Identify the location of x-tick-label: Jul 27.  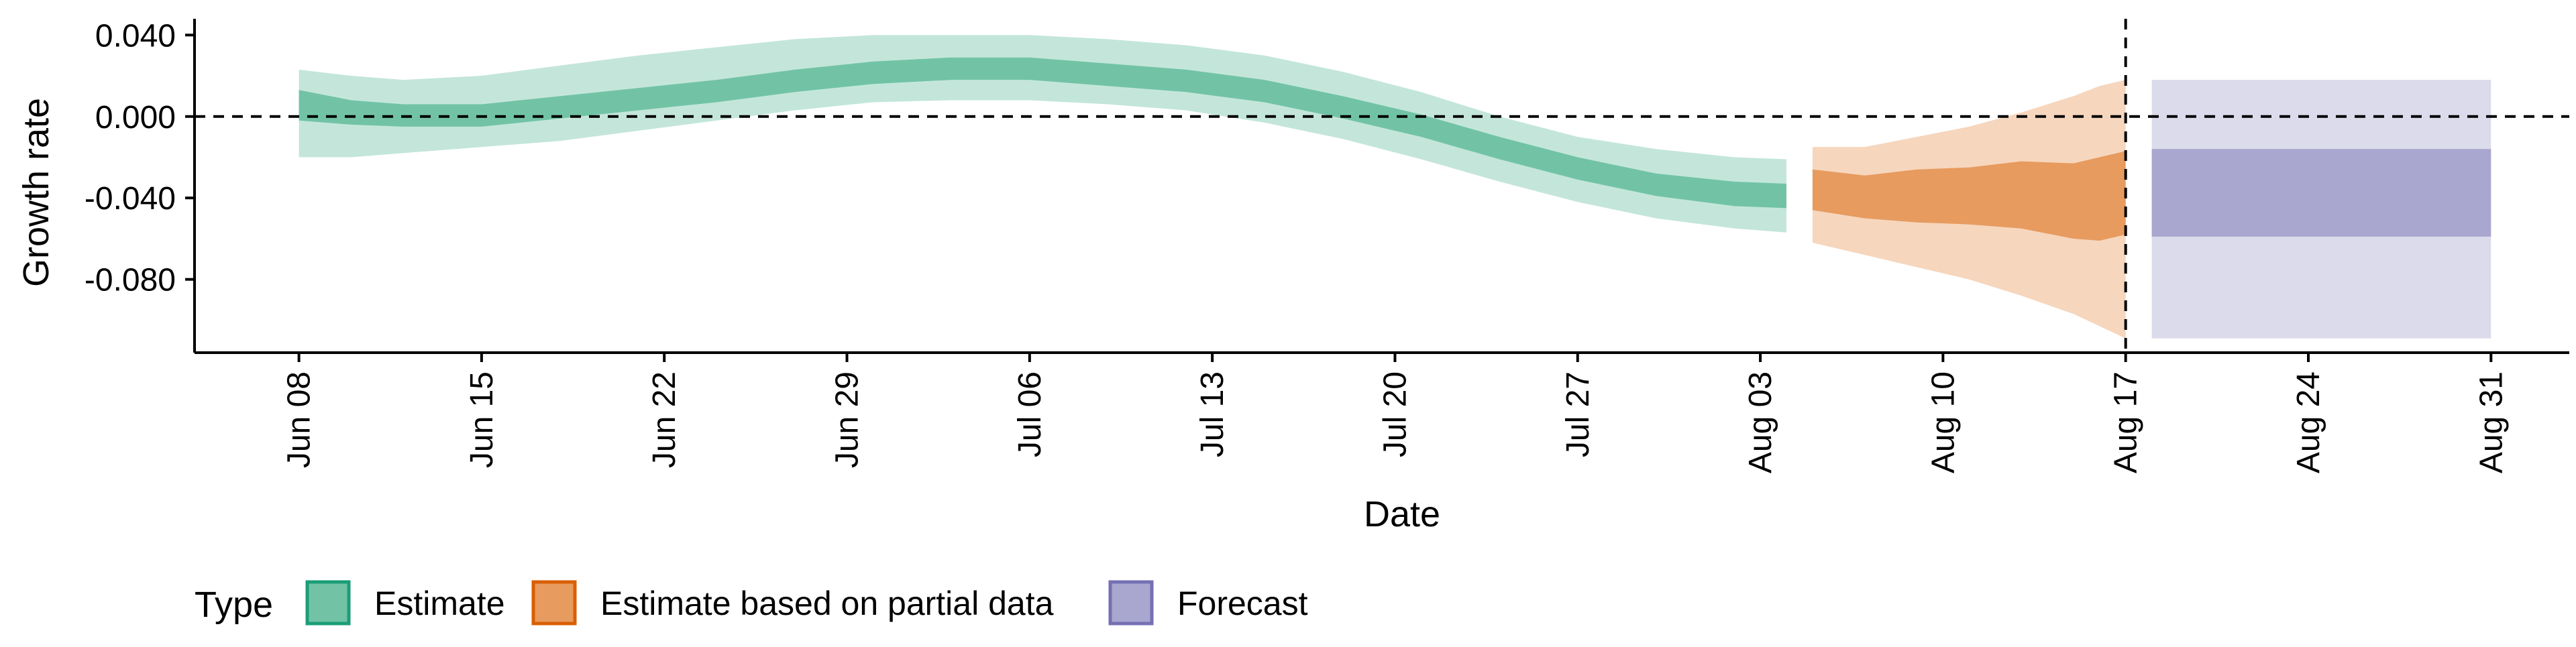
(1578, 414).